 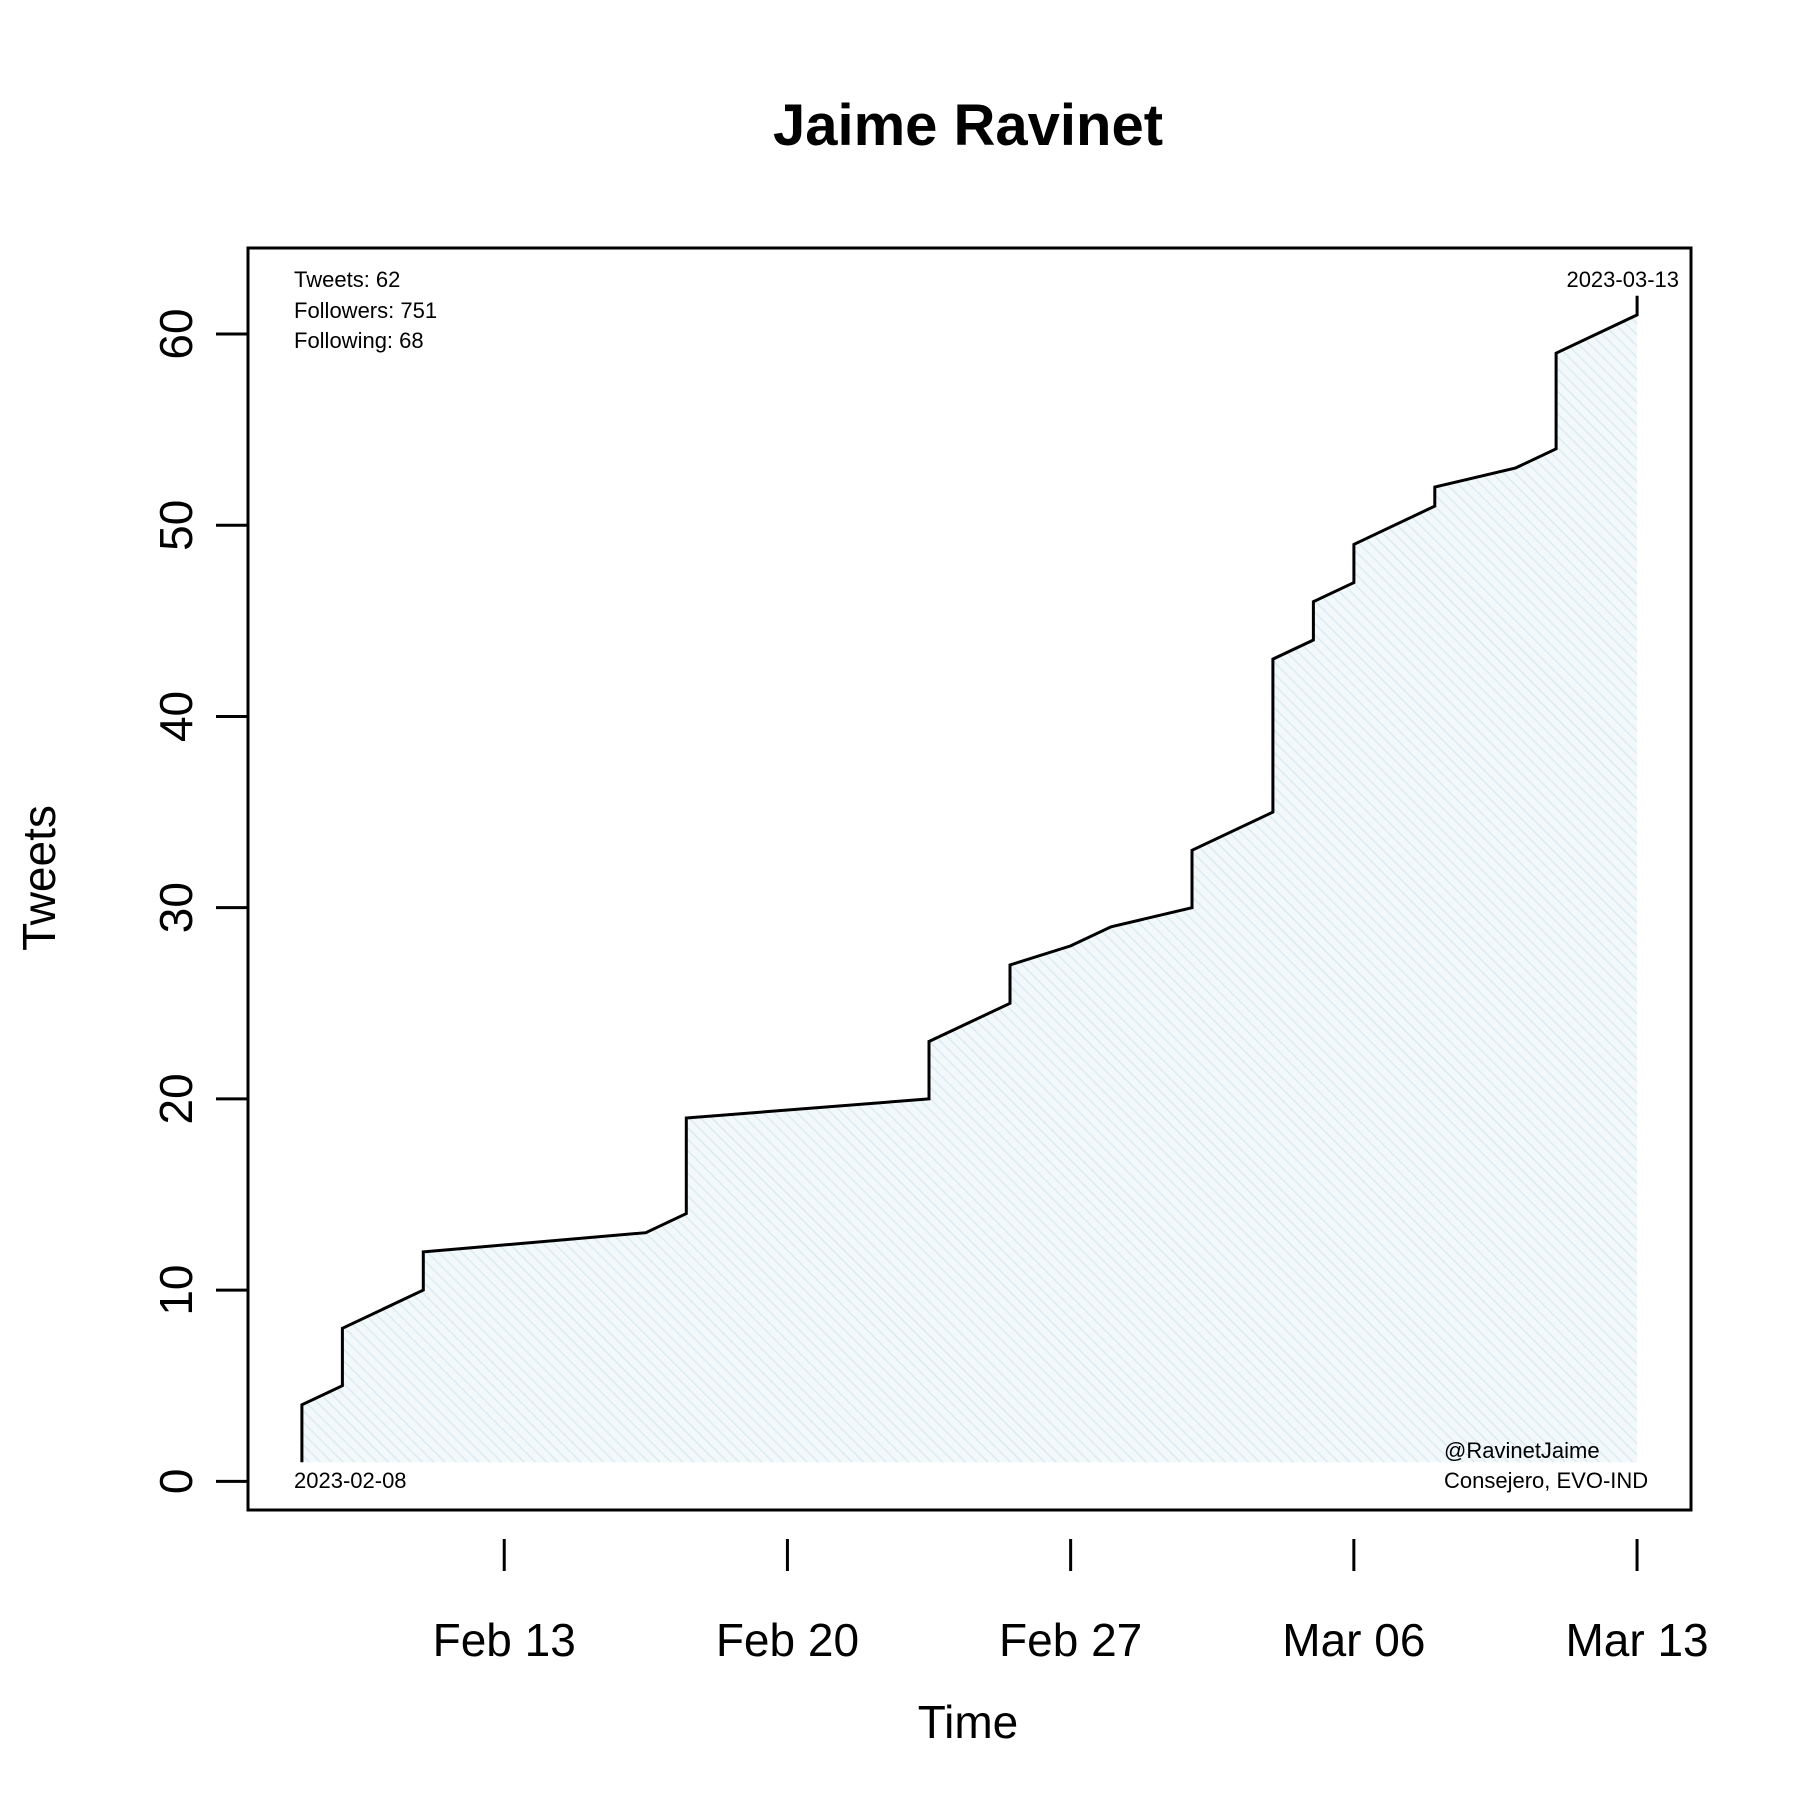 What do you see at coordinates (1636, 1640) in the screenshot?
I see `x-tick-label-2023-03-13: Mar 13` at bounding box center [1636, 1640].